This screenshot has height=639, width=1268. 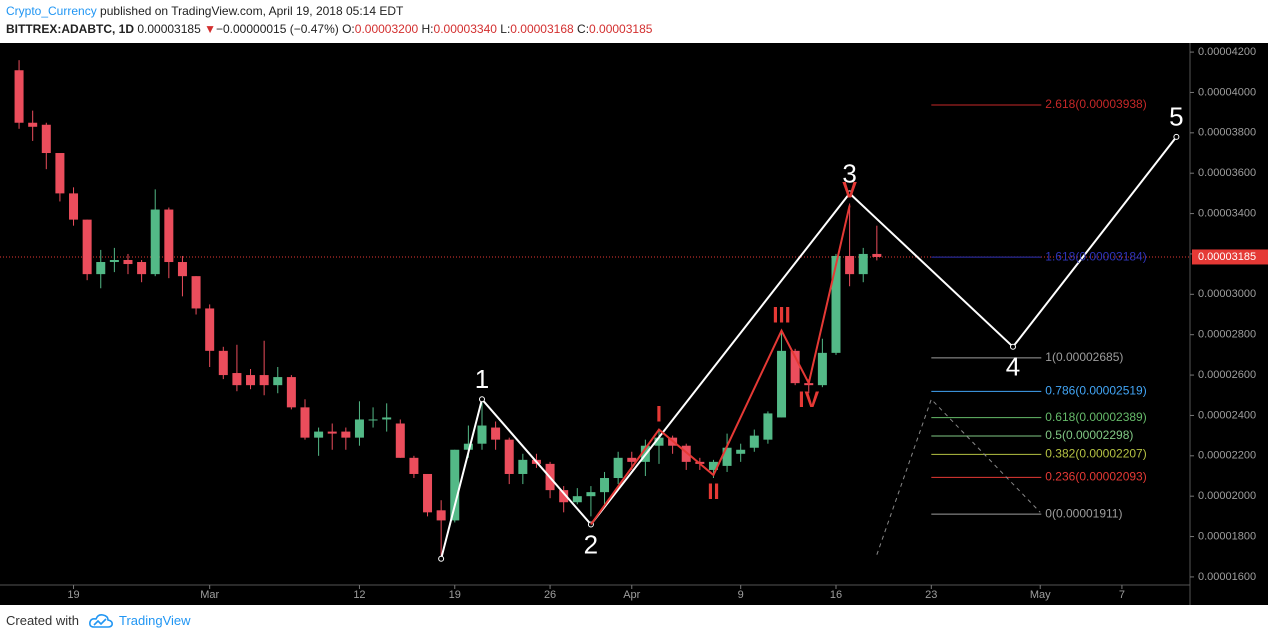 What do you see at coordinates (359, 595) in the screenshot?
I see `x-tick-label: 12` at bounding box center [359, 595].